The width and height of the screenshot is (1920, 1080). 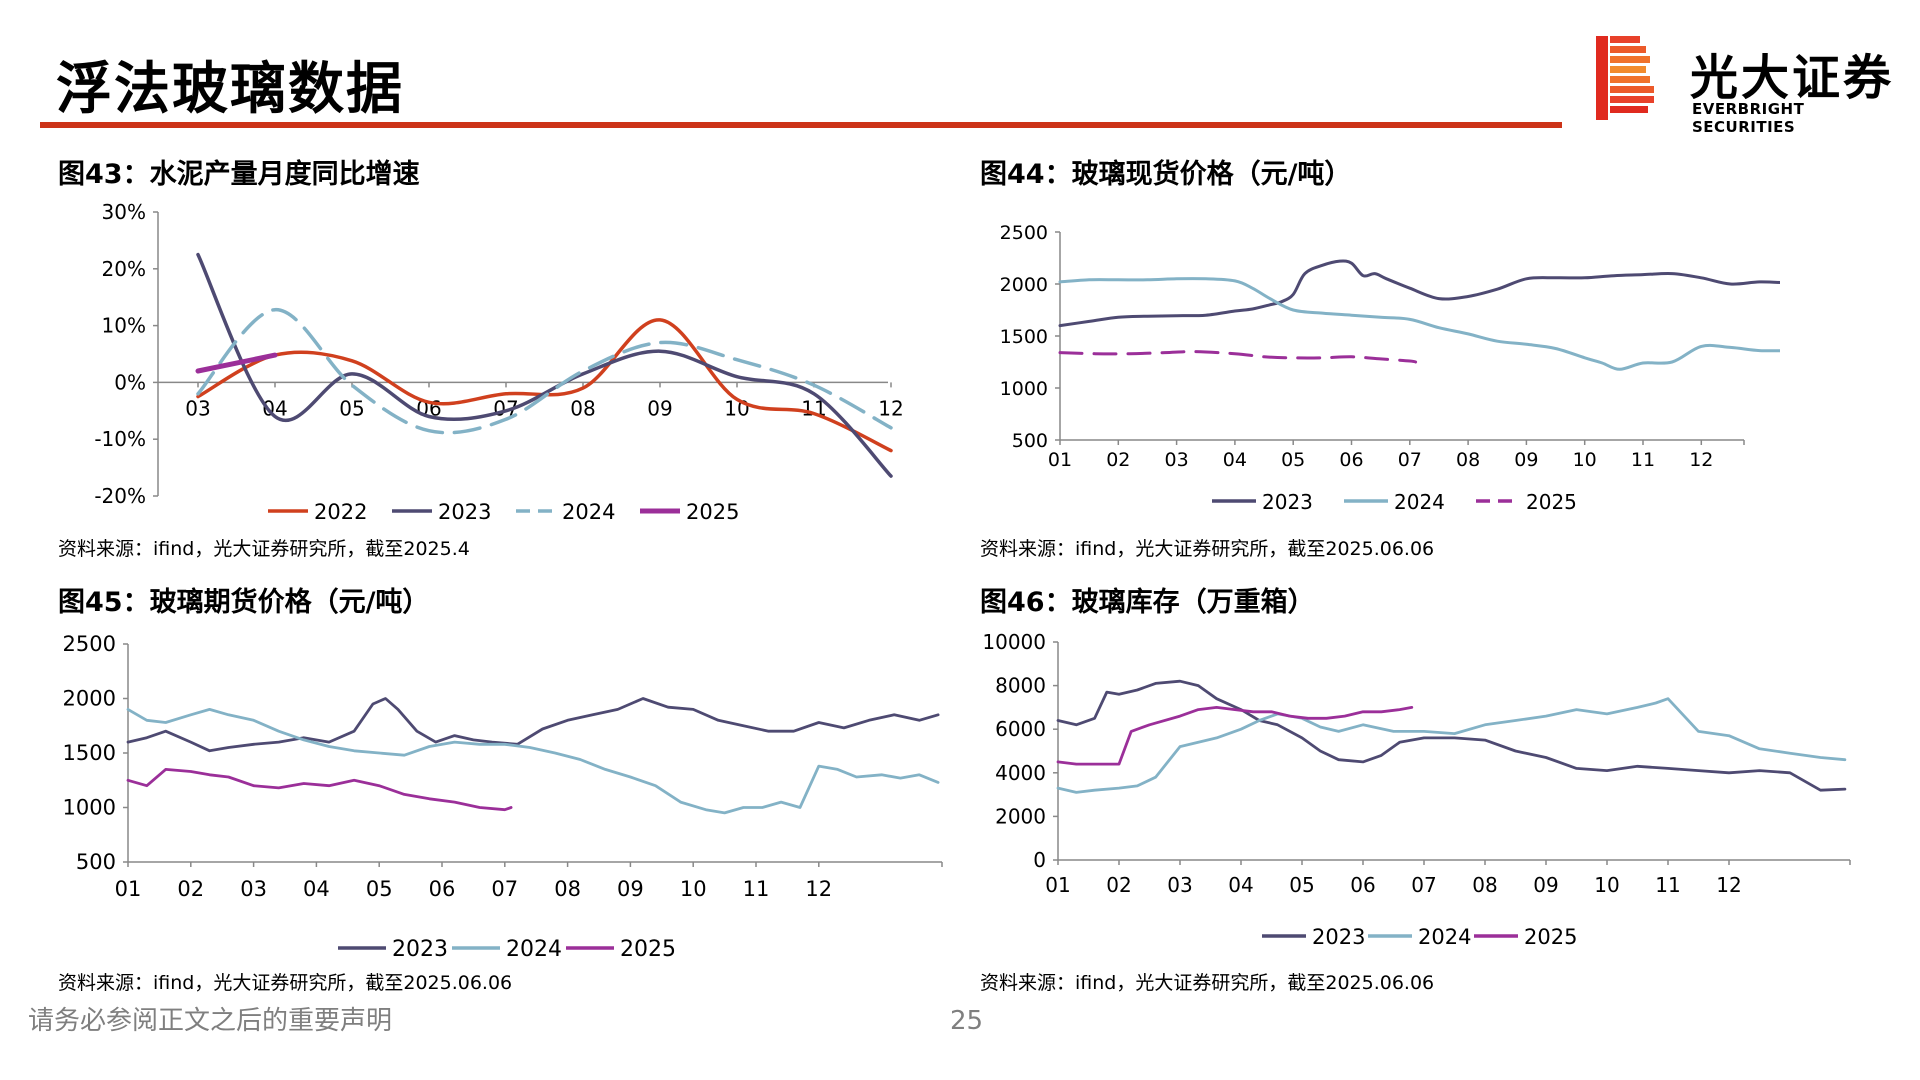 What do you see at coordinates (1039, 860) in the screenshot?
I see `y-tick-label: 0` at bounding box center [1039, 860].